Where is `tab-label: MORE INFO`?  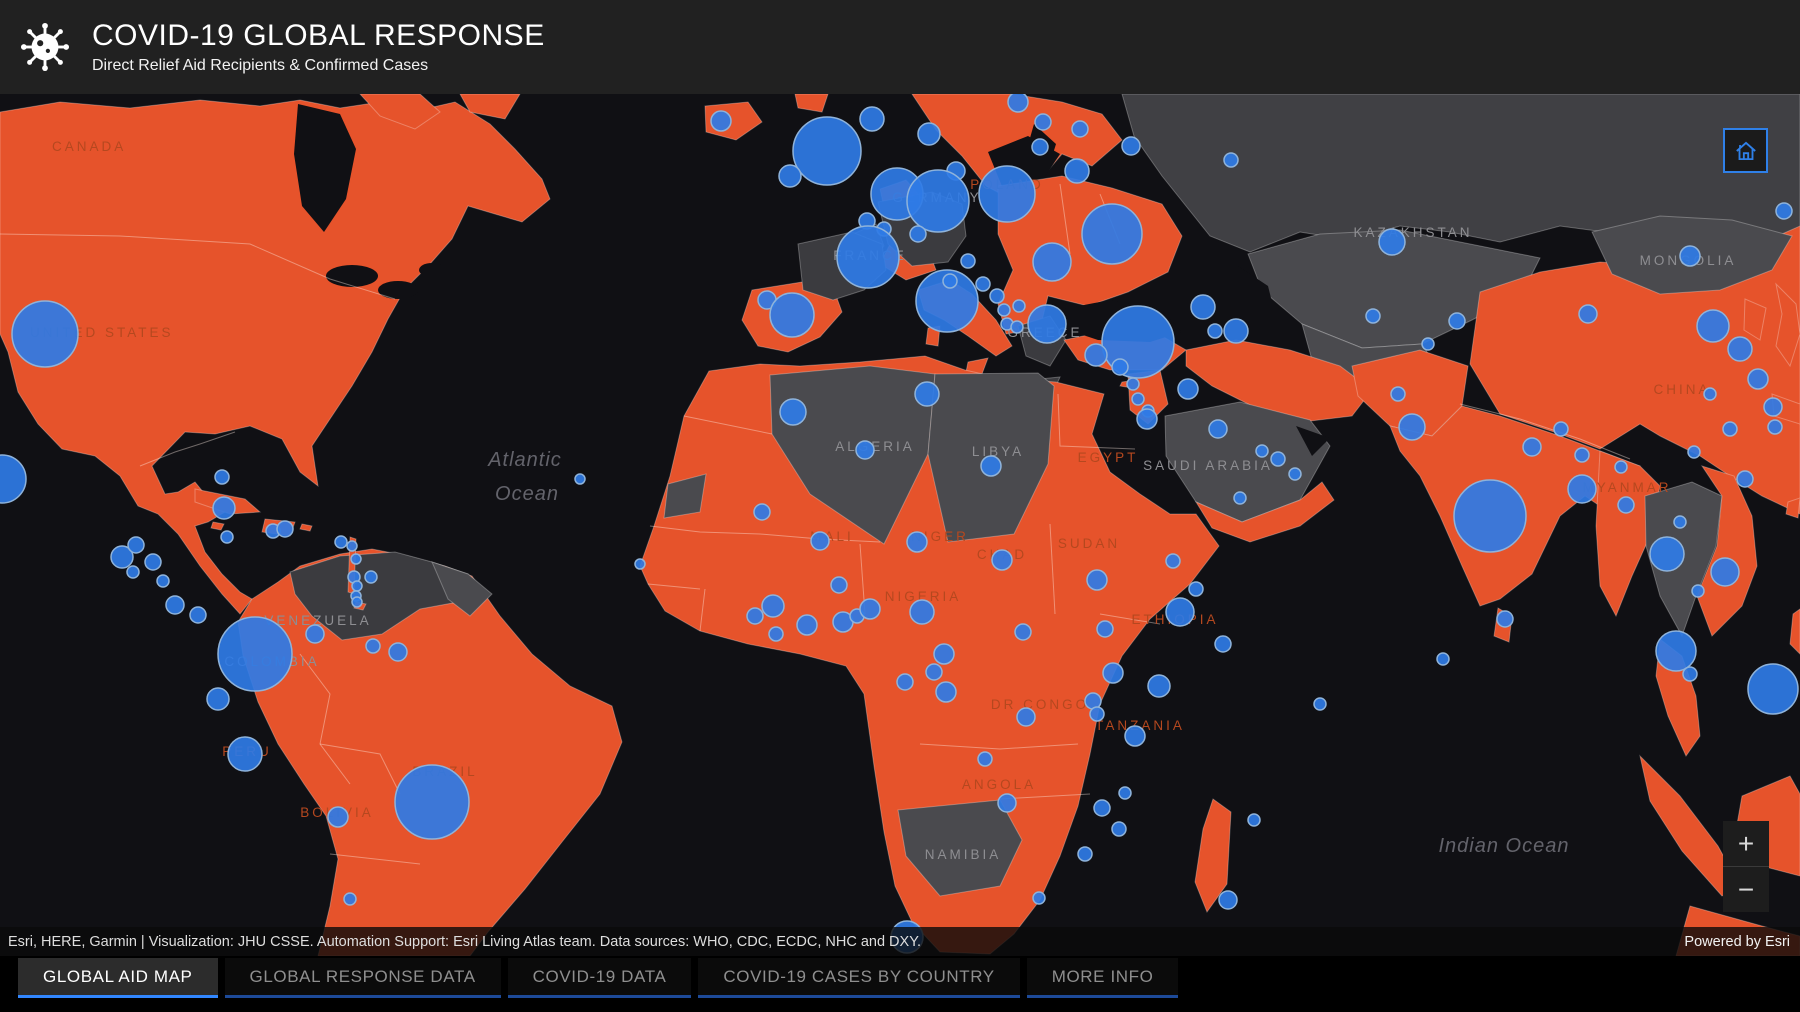
tab-label: MORE INFO is located at coordinates (1102, 976).